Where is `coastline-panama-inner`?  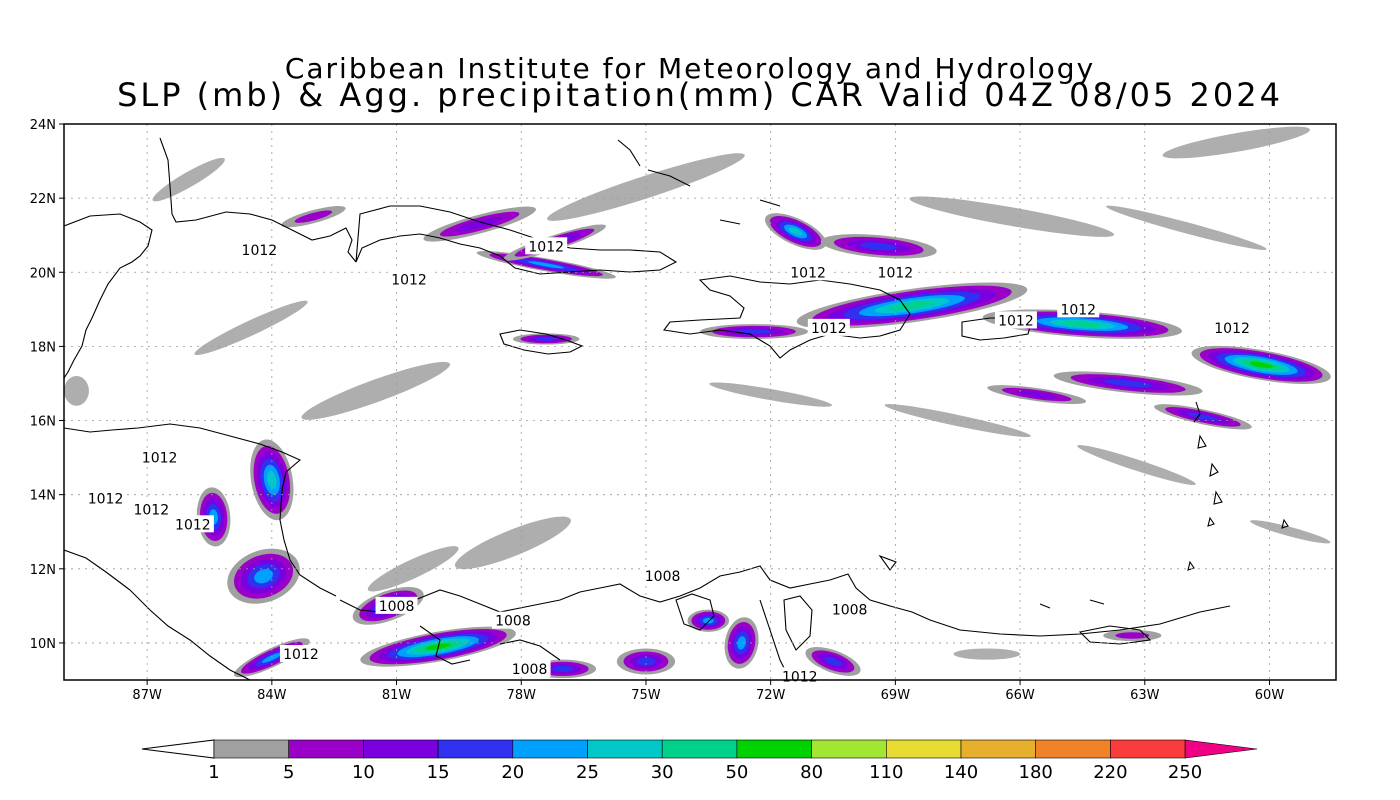 coastline-panama-inner is located at coordinates (490, 645).